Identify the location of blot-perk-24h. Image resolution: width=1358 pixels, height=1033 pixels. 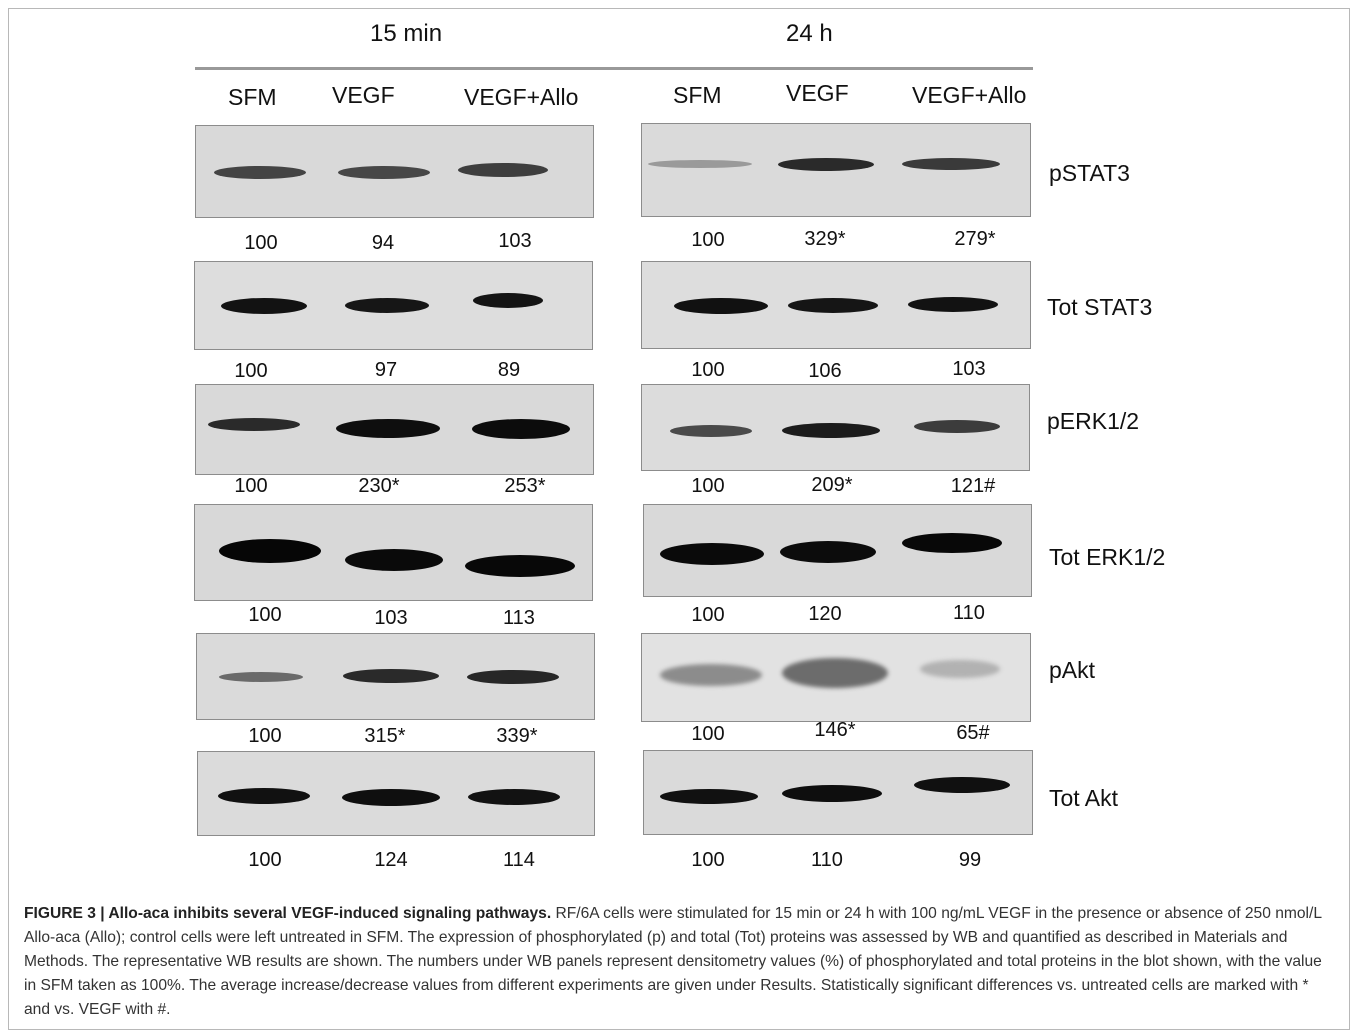
(835, 427).